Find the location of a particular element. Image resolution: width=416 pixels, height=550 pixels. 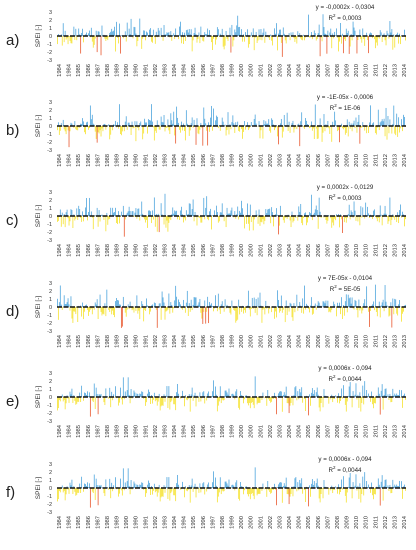

x-tick-label: 1985 is located at coordinates (79, 431).